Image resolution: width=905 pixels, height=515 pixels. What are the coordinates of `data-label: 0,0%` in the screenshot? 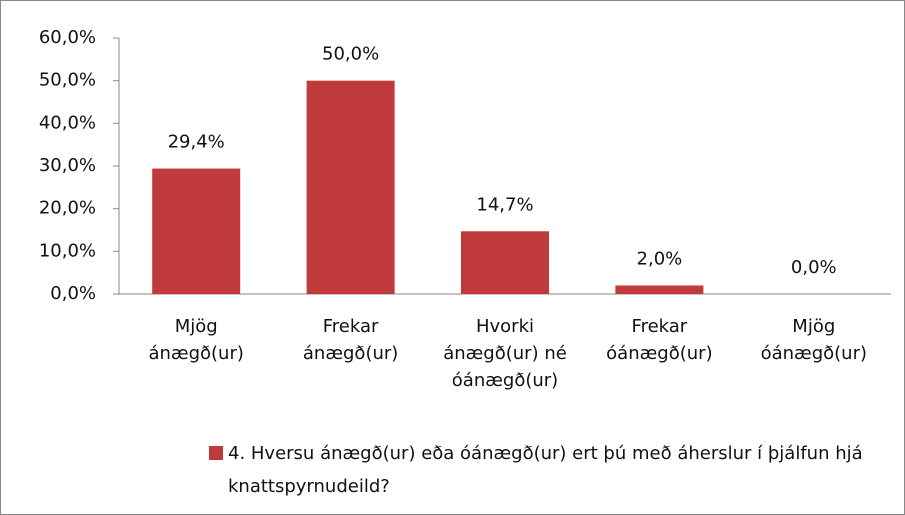 It's located at (814, 267).